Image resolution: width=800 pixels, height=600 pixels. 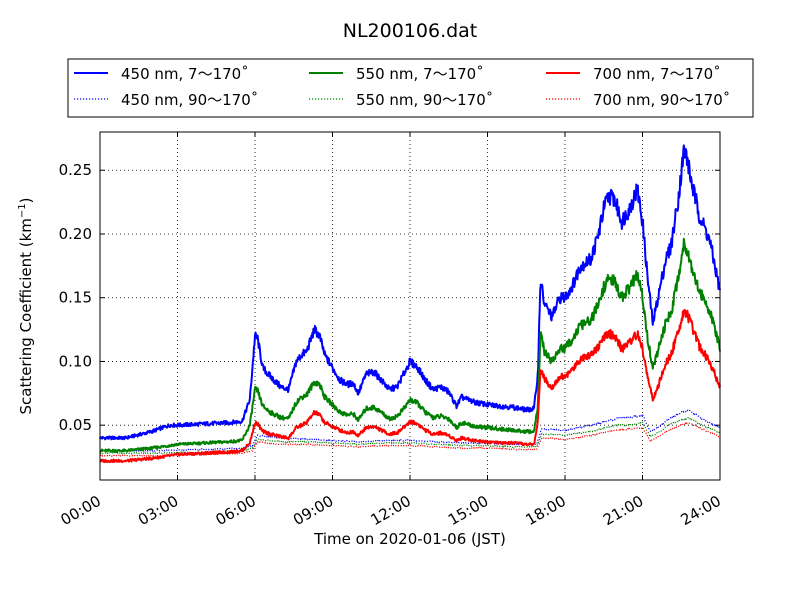 What do you see at coordinates (26, 200) in the screenshot?
I see `y-axis-label-close: )` at bounding box center [26, 200].